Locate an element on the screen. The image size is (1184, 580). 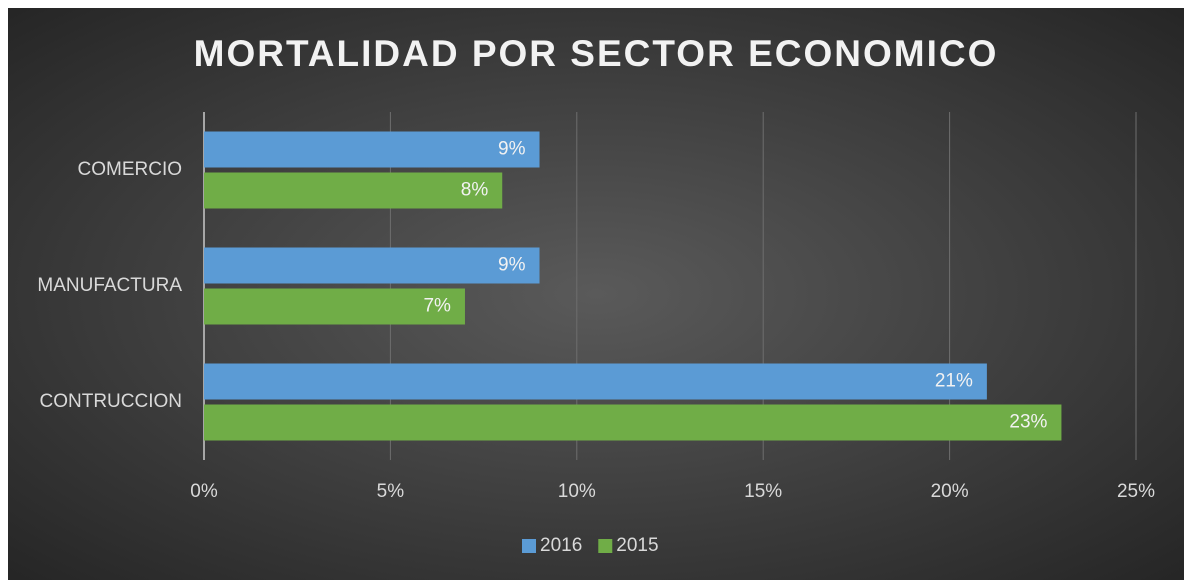
x-tick-label: 5% is located at coordinates (391, 491).